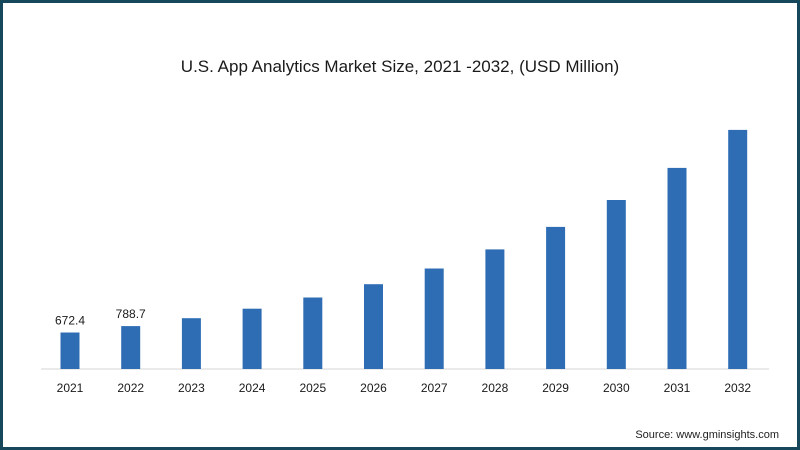  What do you see at coordinates (252, 338) in the screenshot?
I see `bar-2024` at bounding box center [252, 338].